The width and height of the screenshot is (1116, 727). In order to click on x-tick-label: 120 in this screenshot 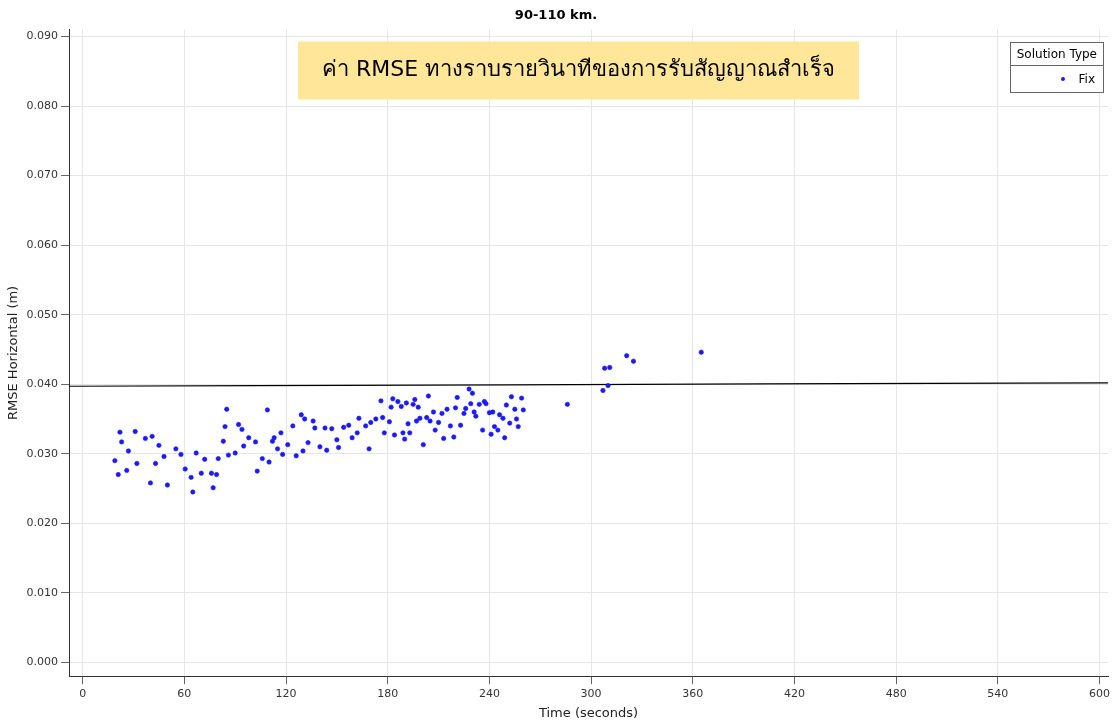, I will do `click(286, 693)`.